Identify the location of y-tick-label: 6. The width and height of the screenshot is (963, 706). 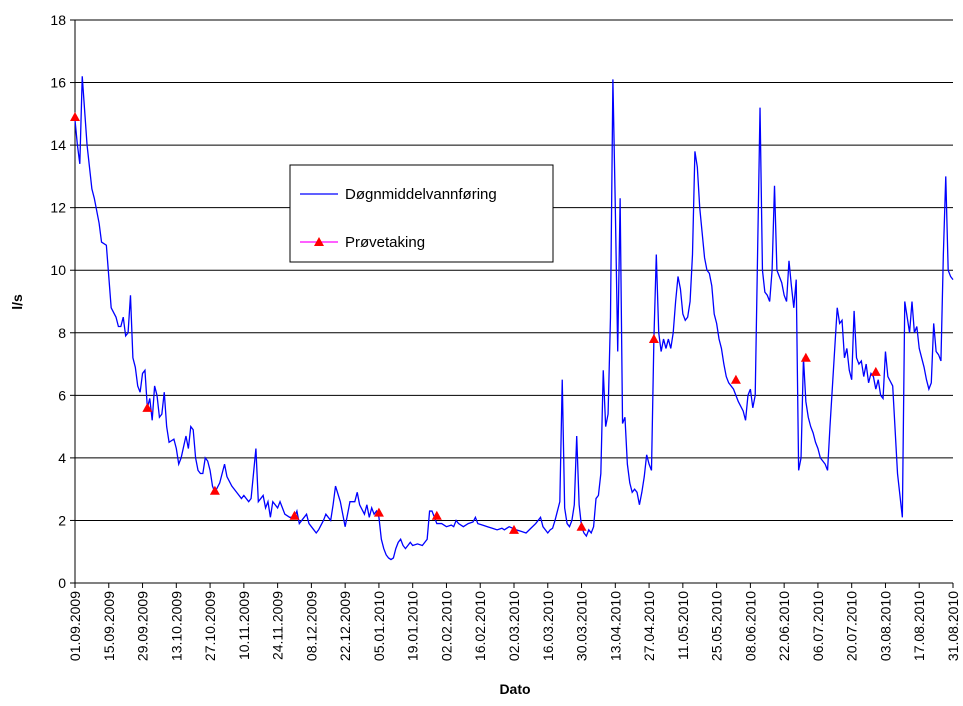
(62, 395).